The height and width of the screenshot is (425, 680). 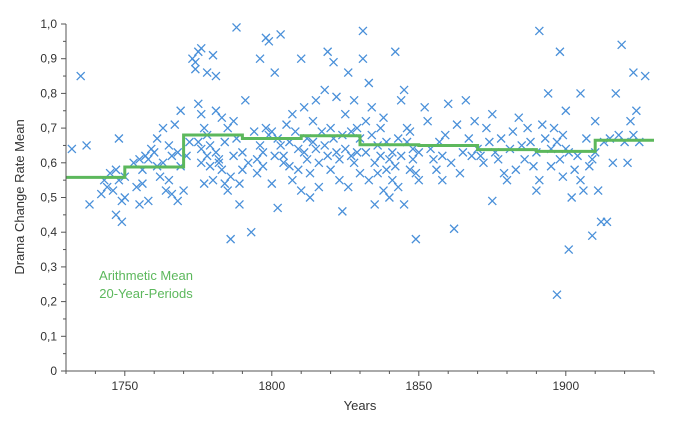 I want to click on x-tick-label: 1900, so click(x=565, y=386).